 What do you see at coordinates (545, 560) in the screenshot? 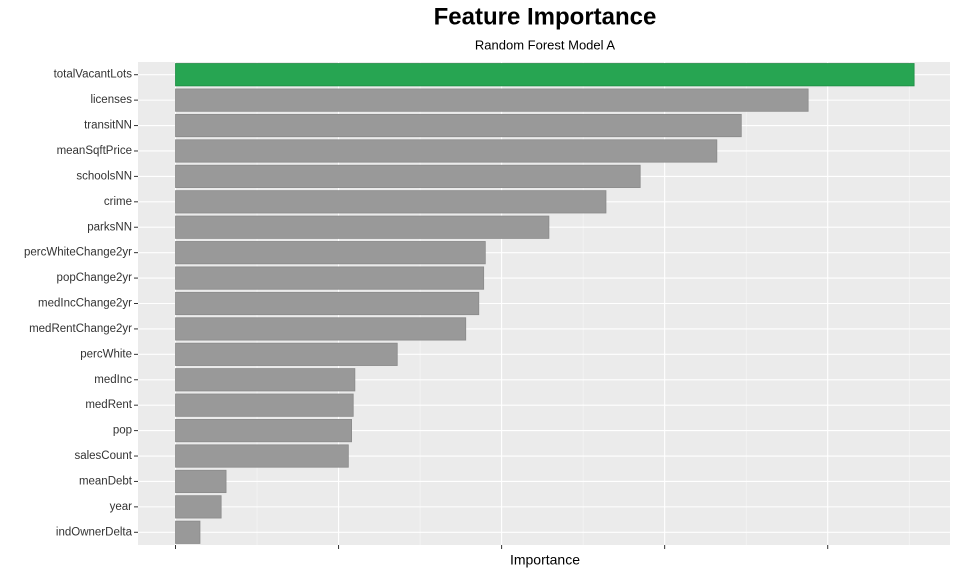
I see `x-axis-label: Importance` at bounding box center [545, 560].